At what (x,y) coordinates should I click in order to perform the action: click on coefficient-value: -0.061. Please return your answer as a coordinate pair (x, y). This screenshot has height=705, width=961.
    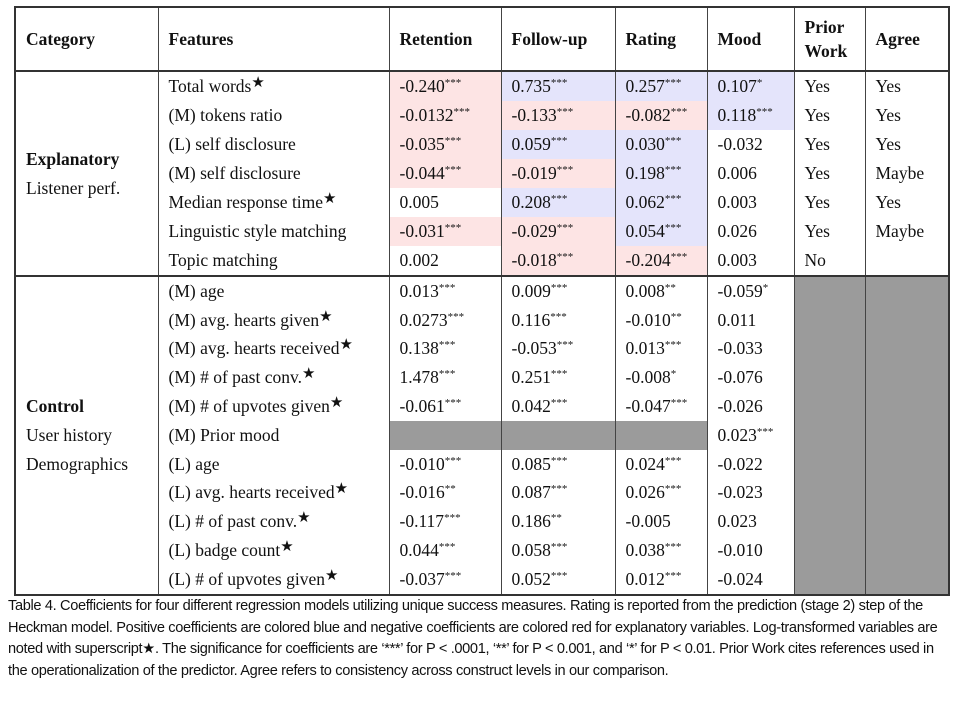
    Looking at the image, I should click on (422, 406).